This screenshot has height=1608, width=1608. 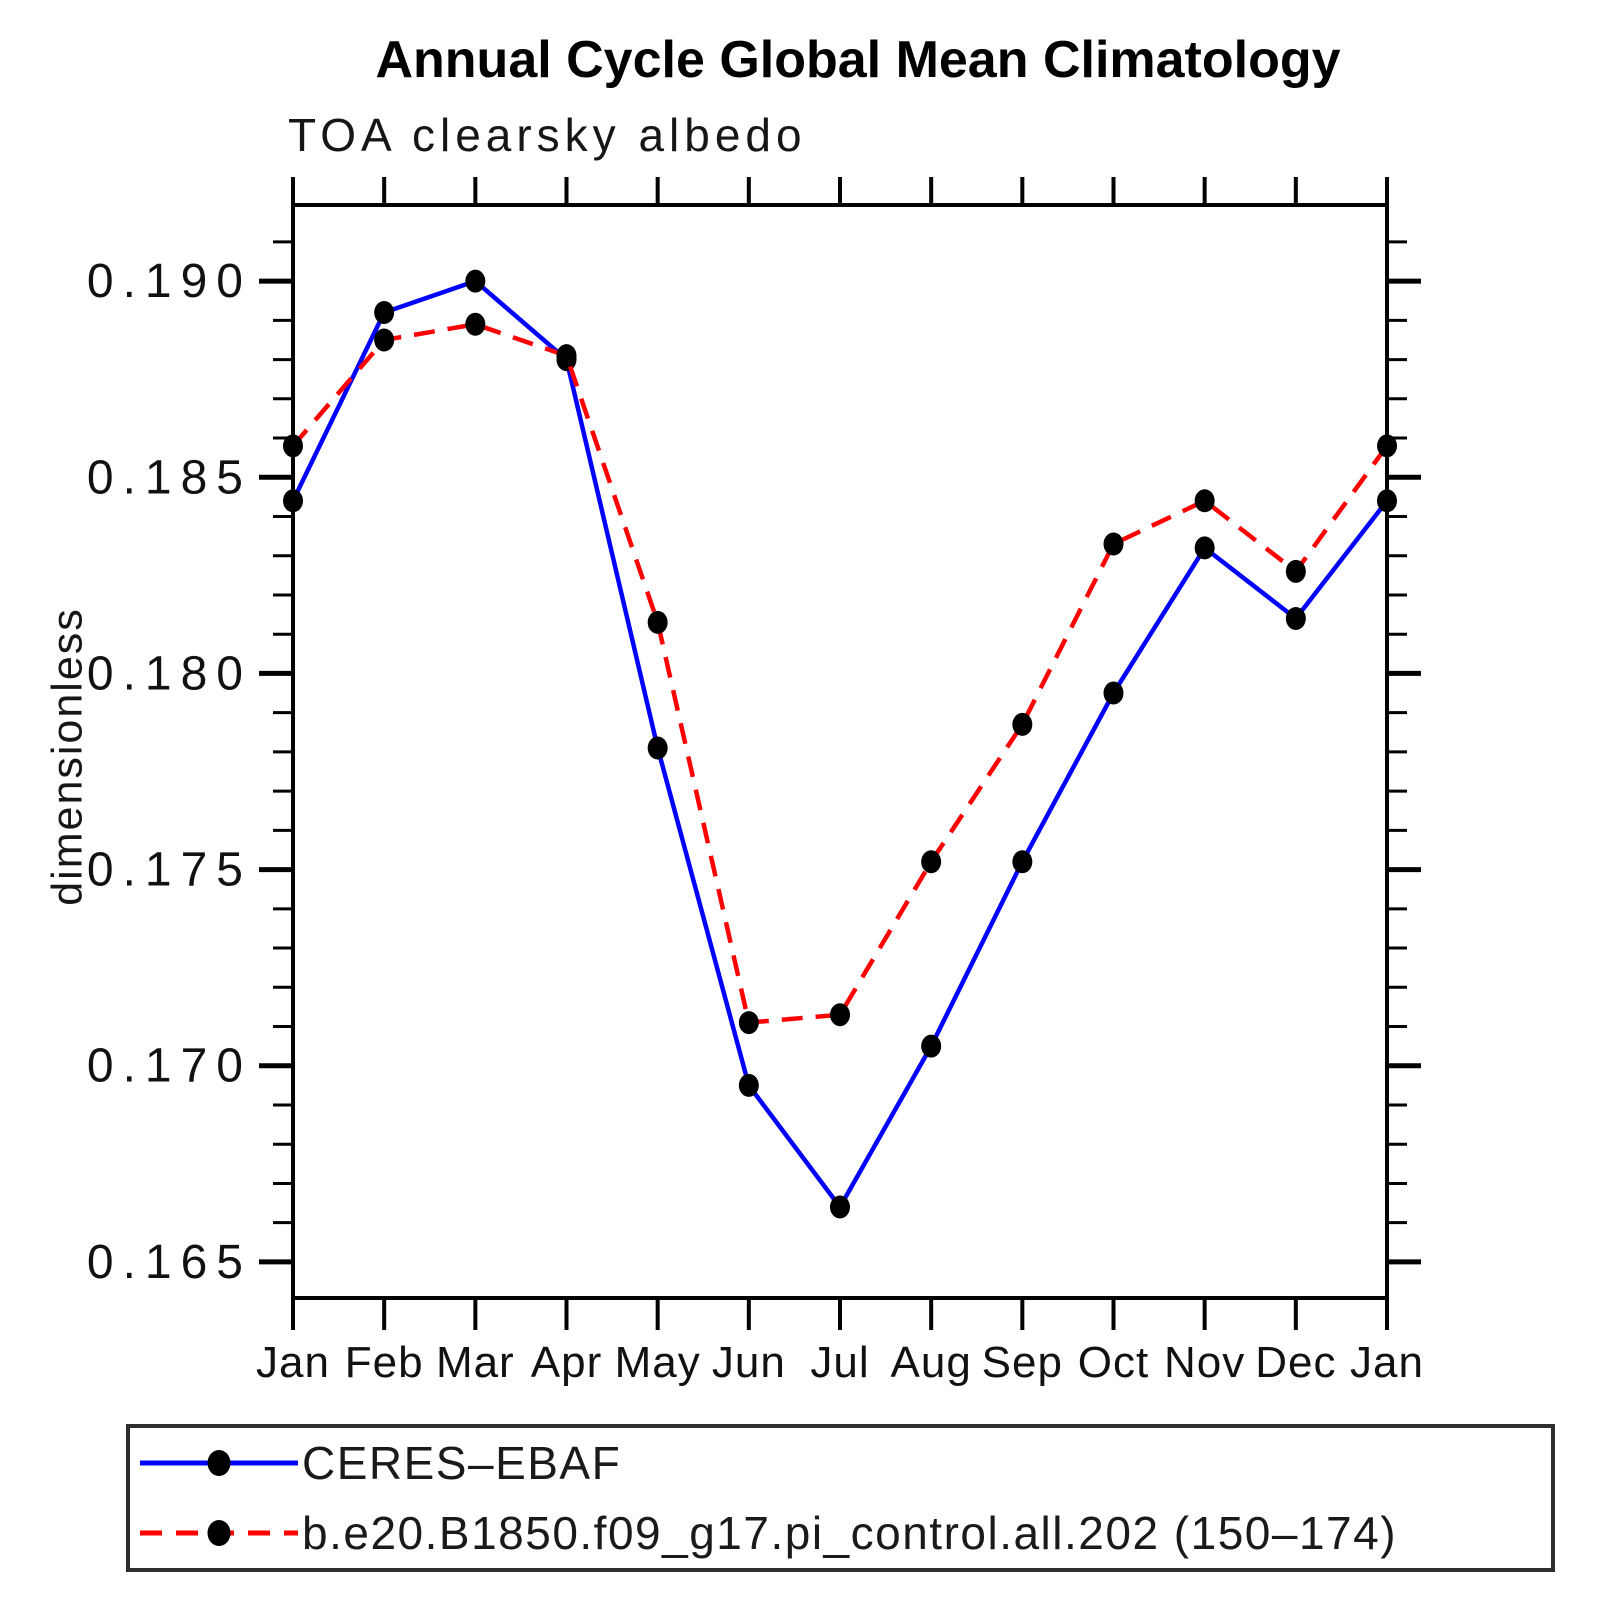 I want to click on x-tick-label: Oct, so click(x=1113, y=1362).